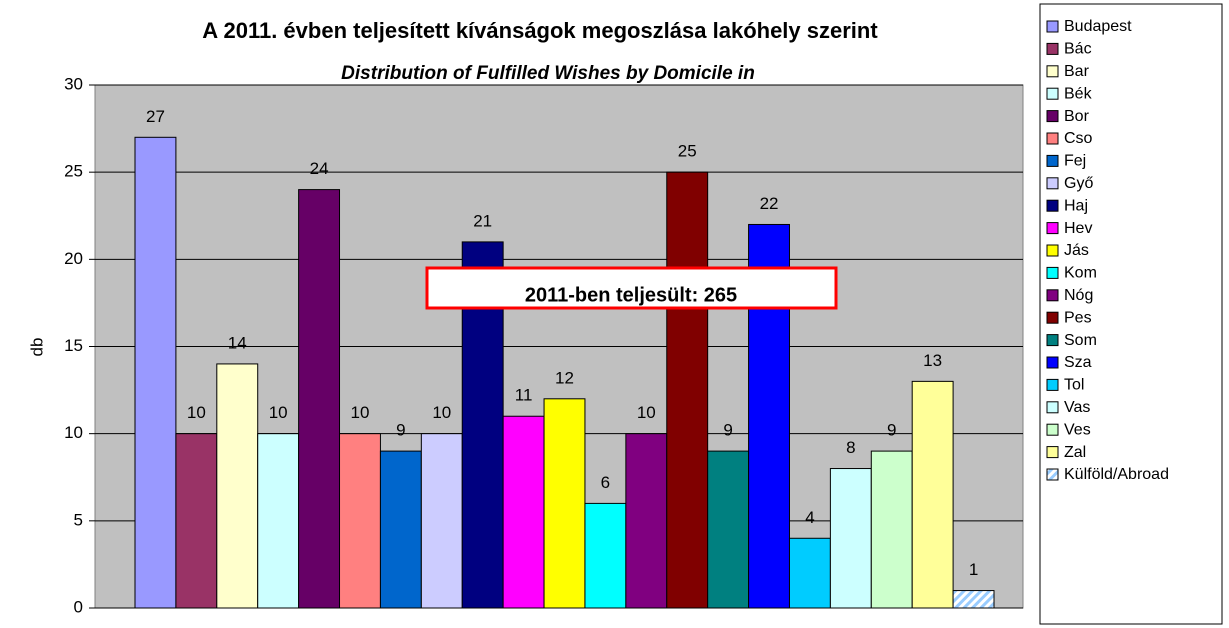 The width and height of the screenshot is (1229, 628). I want to click on y-tick-label: 15, so click(73, 345).